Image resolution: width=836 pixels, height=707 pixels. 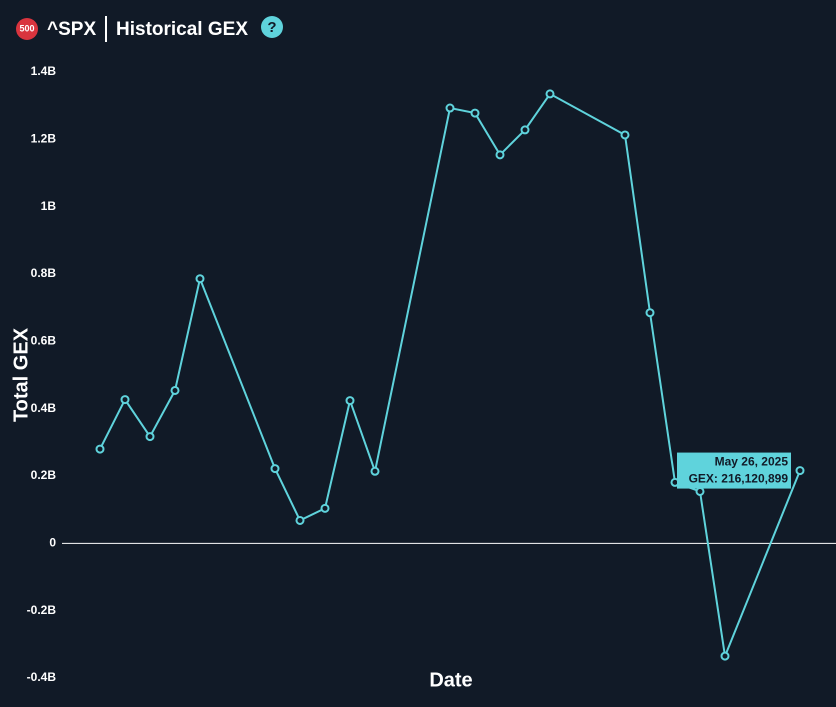 What do you see at coordinates (71, 29) in the screenshot?
I see `symbol: ^SPX` at bounding box center [71, 29].